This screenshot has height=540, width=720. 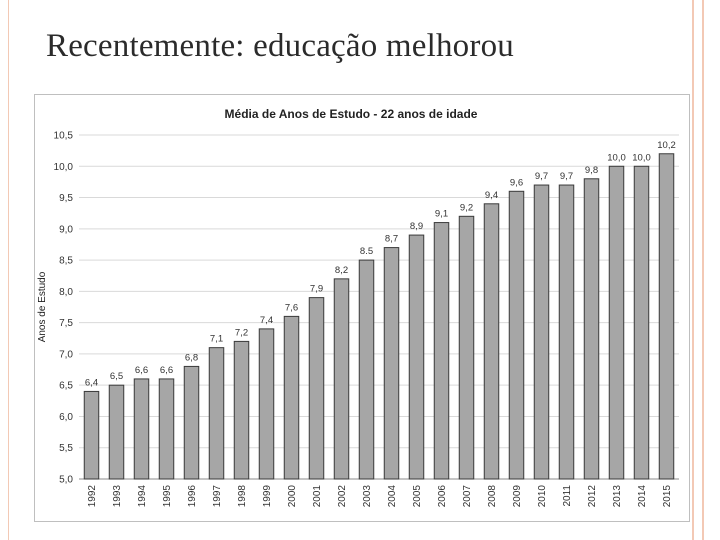 What do you see at coordinates (441, 214) in the screenshot?
I see `data-label: 9,1` at bounding box center [441, 214].